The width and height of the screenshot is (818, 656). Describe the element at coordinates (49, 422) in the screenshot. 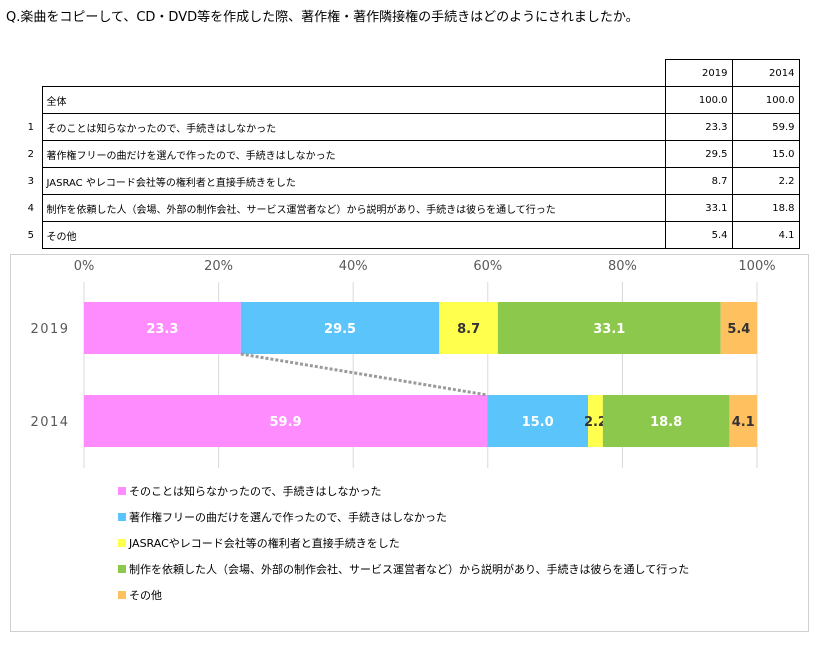

I see `category-label: 2014` at that location.